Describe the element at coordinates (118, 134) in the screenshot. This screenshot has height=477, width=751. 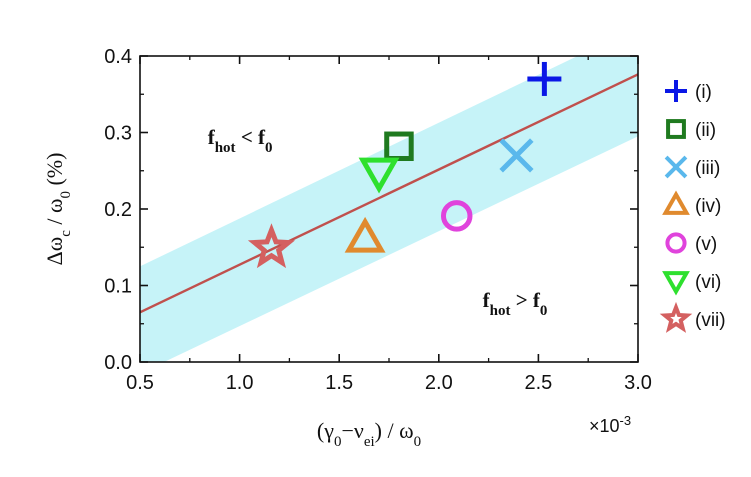
I see `y-tick-label: 0.3` at that location.